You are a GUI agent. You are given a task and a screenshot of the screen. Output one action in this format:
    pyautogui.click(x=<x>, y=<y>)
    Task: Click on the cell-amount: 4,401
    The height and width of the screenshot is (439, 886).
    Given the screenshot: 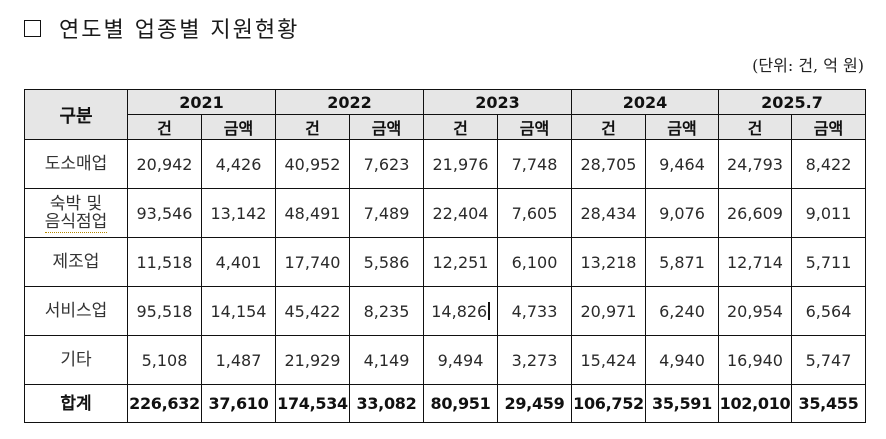 What is the action you would take?
    pyautogui.click(x=238, y=262)
    